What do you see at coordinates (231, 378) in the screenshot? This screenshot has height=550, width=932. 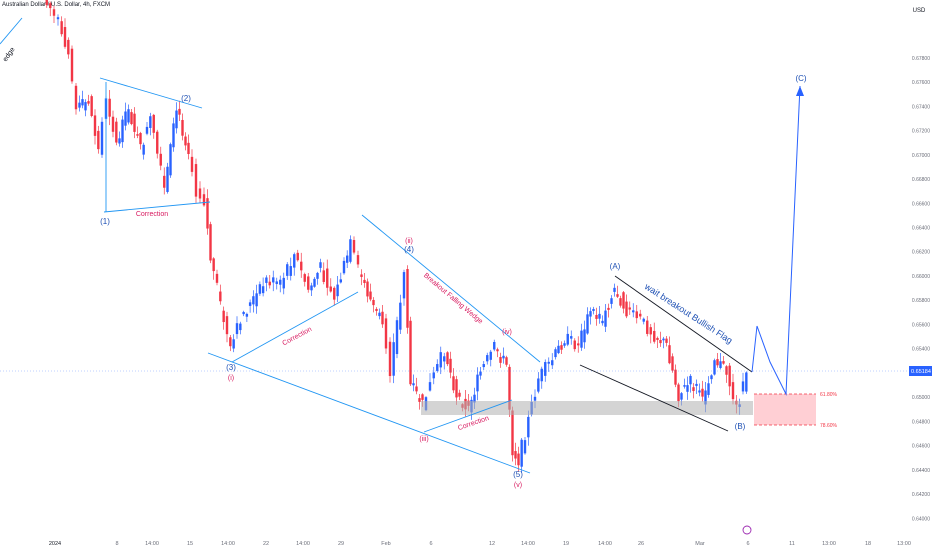 I see `wave-label-i: (i)` at bounding box center [231, 378].